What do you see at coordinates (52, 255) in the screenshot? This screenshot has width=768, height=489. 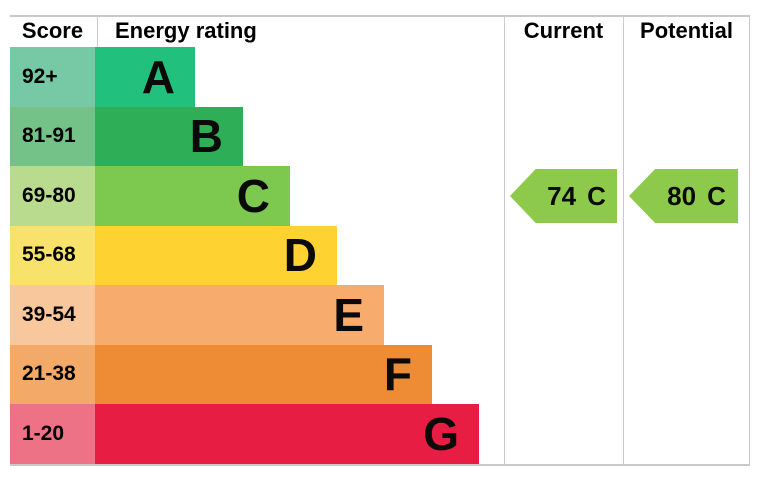 I see `score-range-d: 55-68` at bounding box center [52, 255].